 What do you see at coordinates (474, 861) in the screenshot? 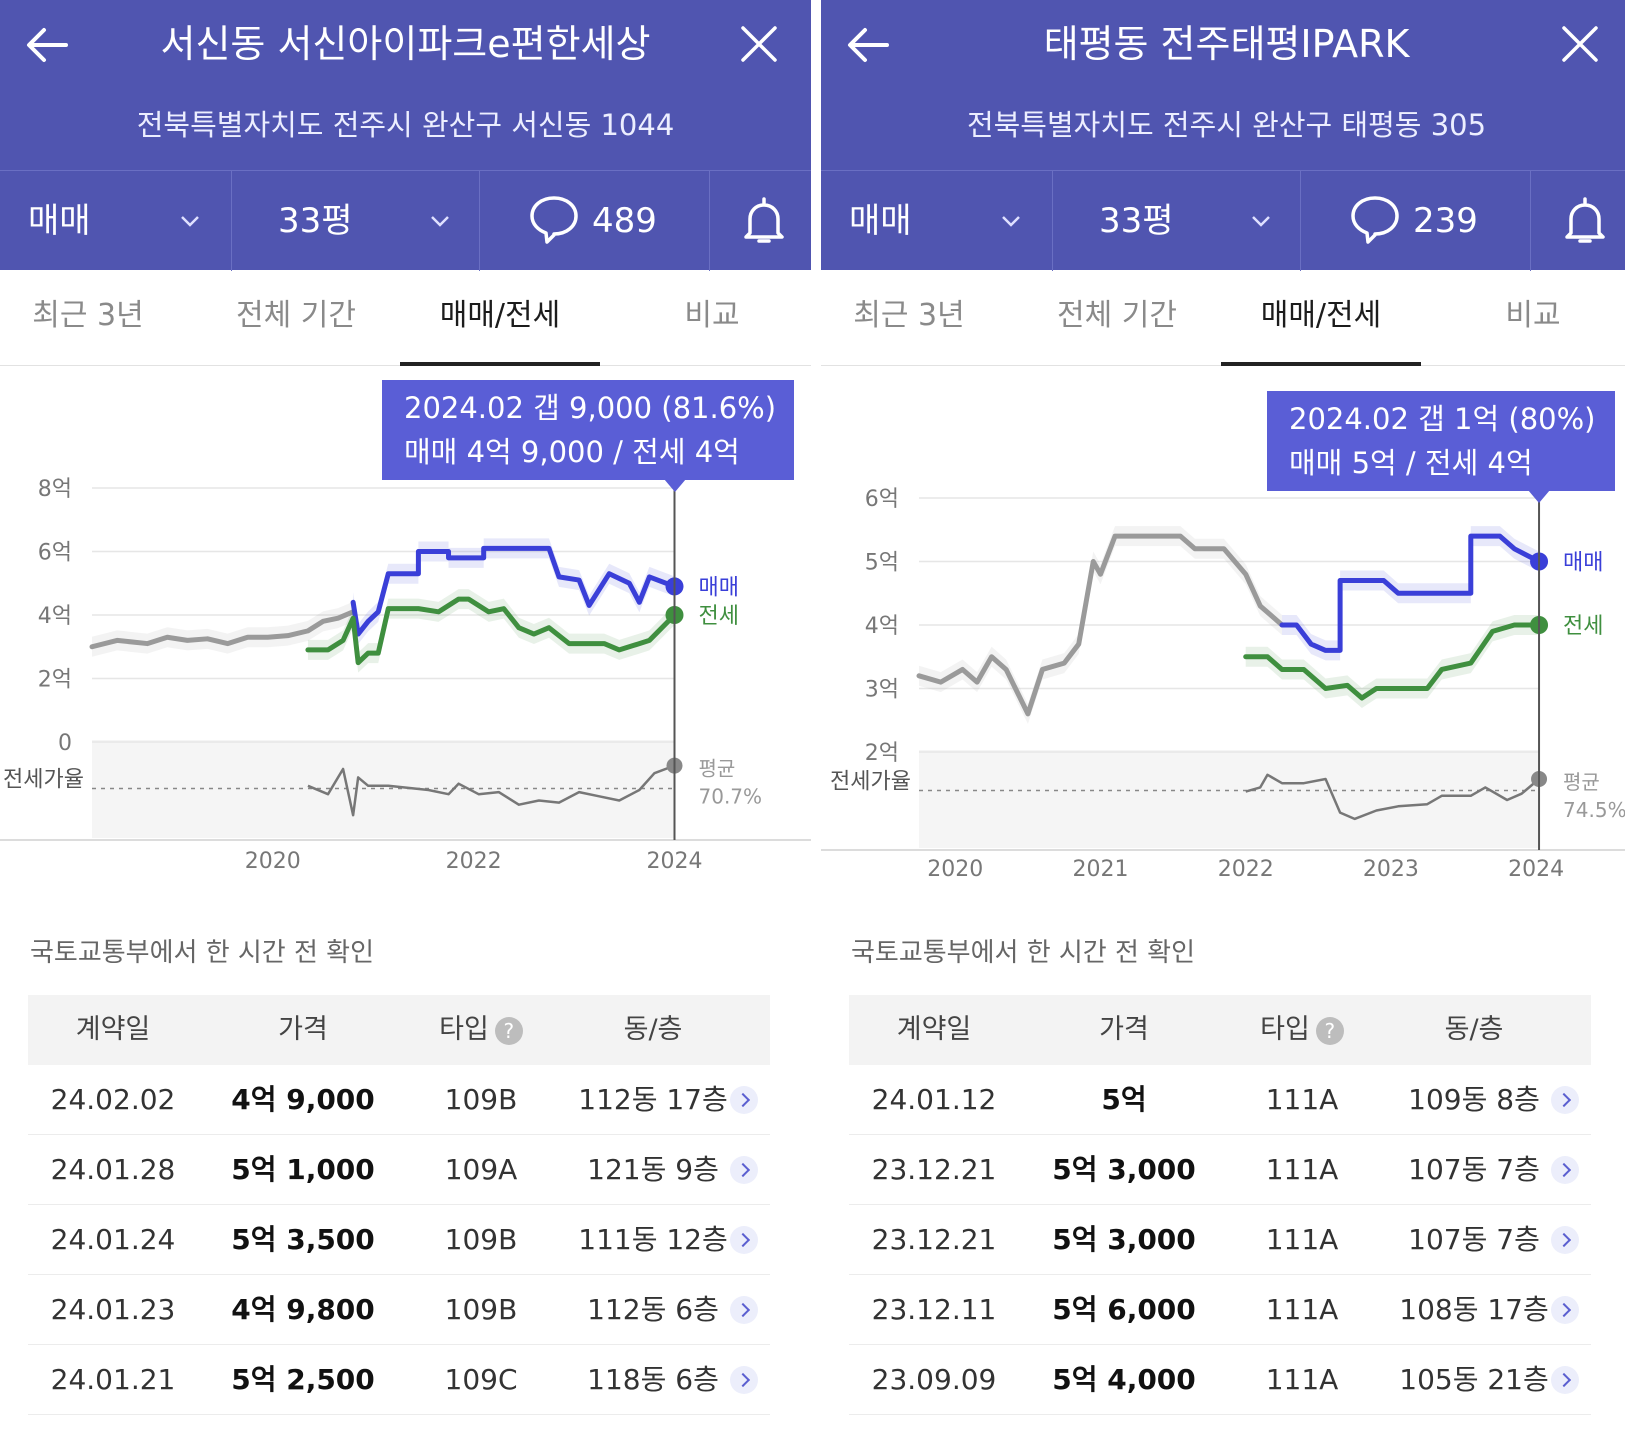
I see `x-tick-label: 2022` at bounding box center [474, 861].